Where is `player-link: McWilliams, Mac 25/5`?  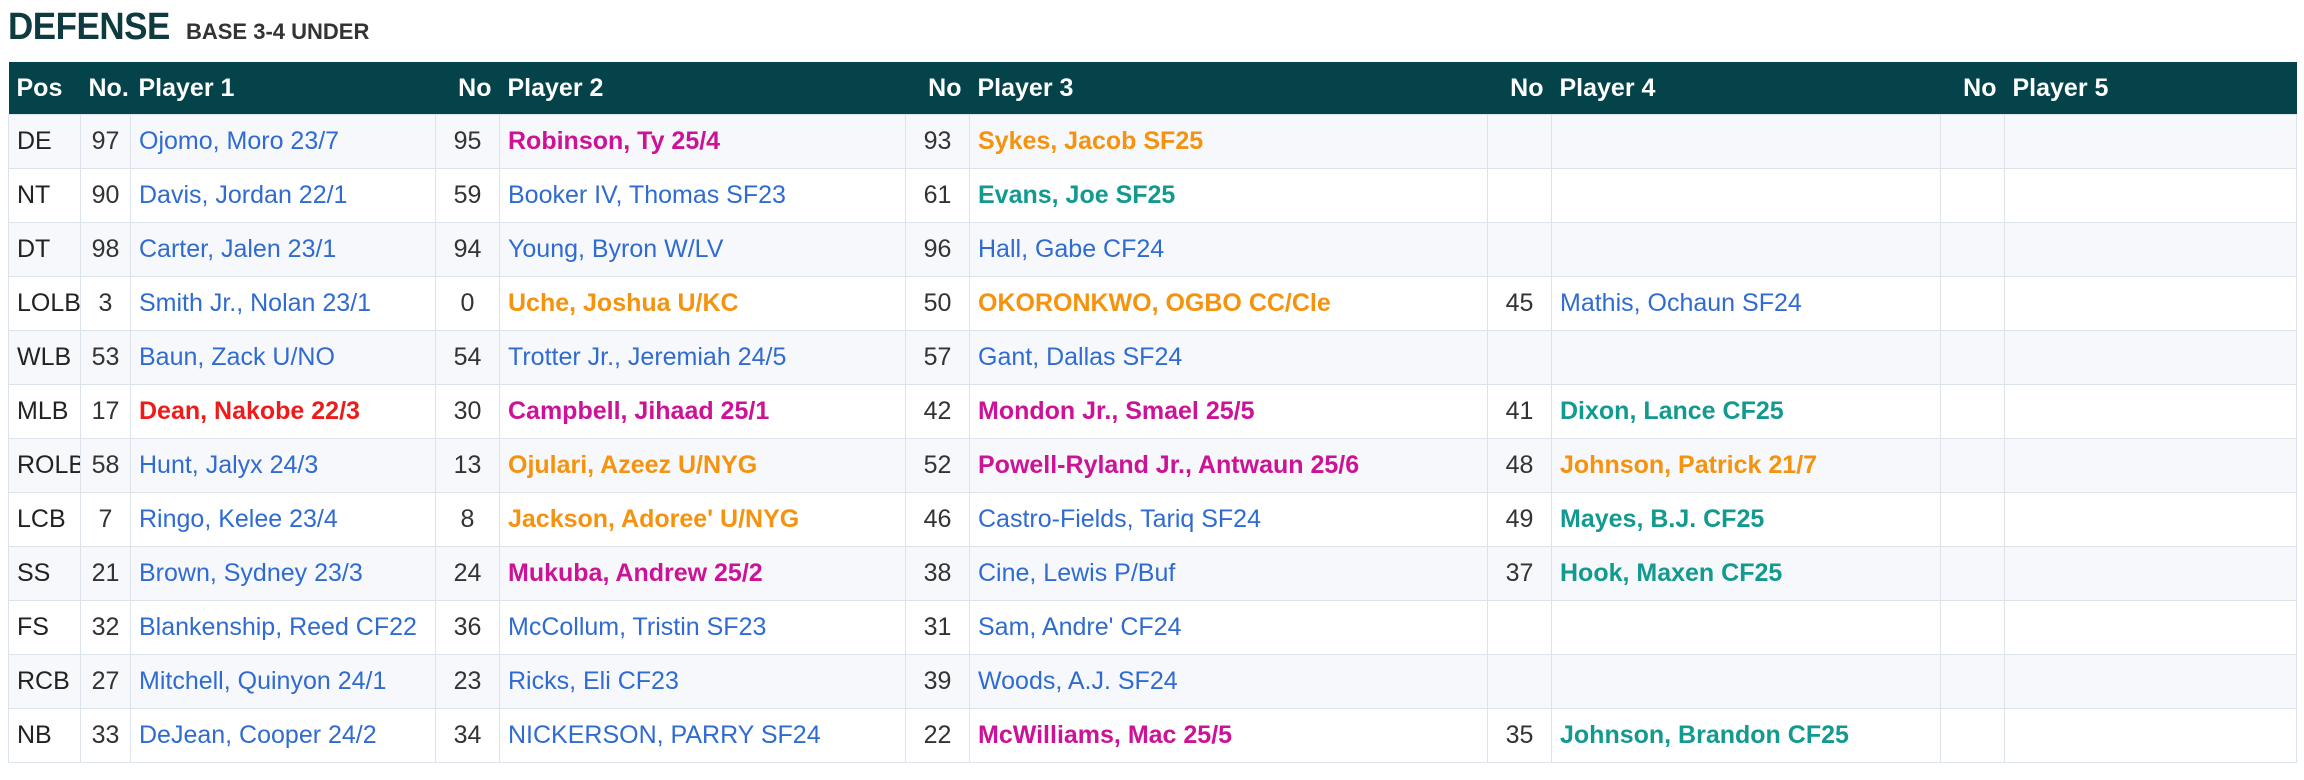
player-link: McWilliams, Mac 25/5 is located at coordinates (1228, 735).